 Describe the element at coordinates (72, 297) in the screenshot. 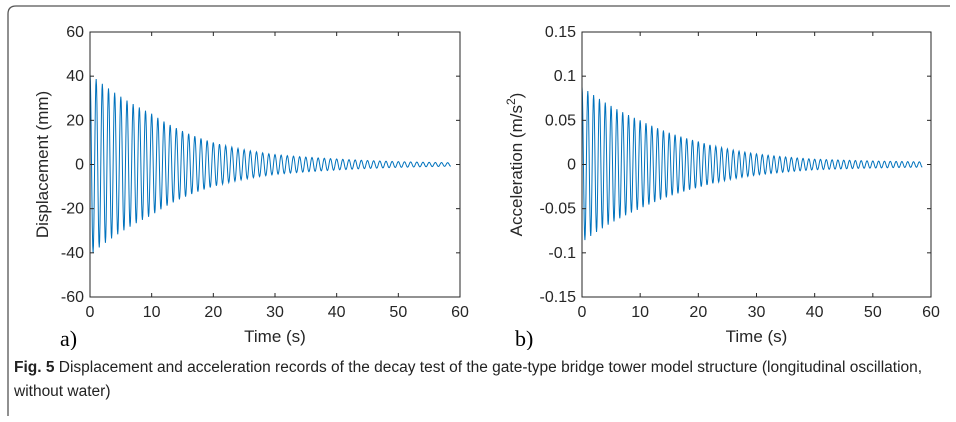

I see `y-tick-label: -60` at that location.